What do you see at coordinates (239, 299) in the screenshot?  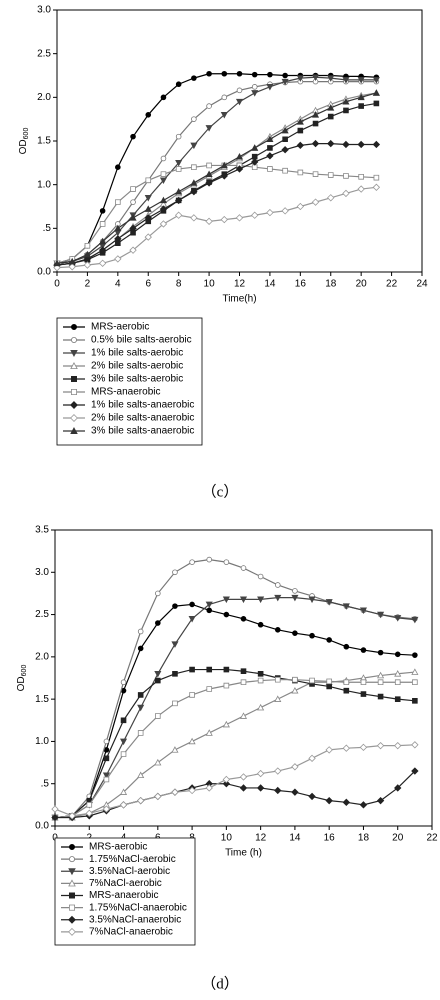 I see `x-axis-label: Time(h)` at bounding box center [239, 299].